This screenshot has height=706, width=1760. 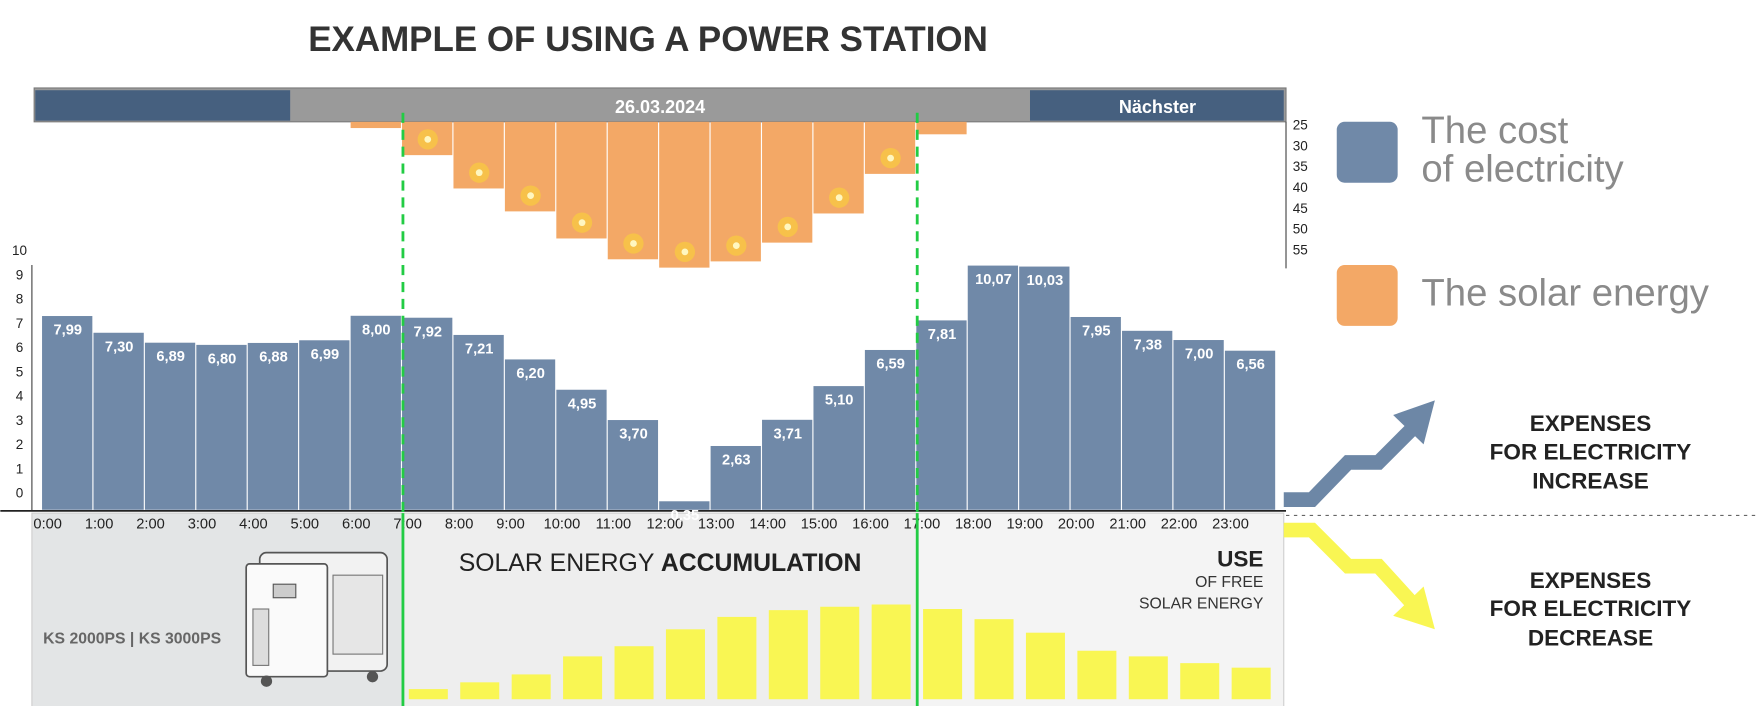 I want to click on x-tick-label: 6:00, so click(x=356, y=524).